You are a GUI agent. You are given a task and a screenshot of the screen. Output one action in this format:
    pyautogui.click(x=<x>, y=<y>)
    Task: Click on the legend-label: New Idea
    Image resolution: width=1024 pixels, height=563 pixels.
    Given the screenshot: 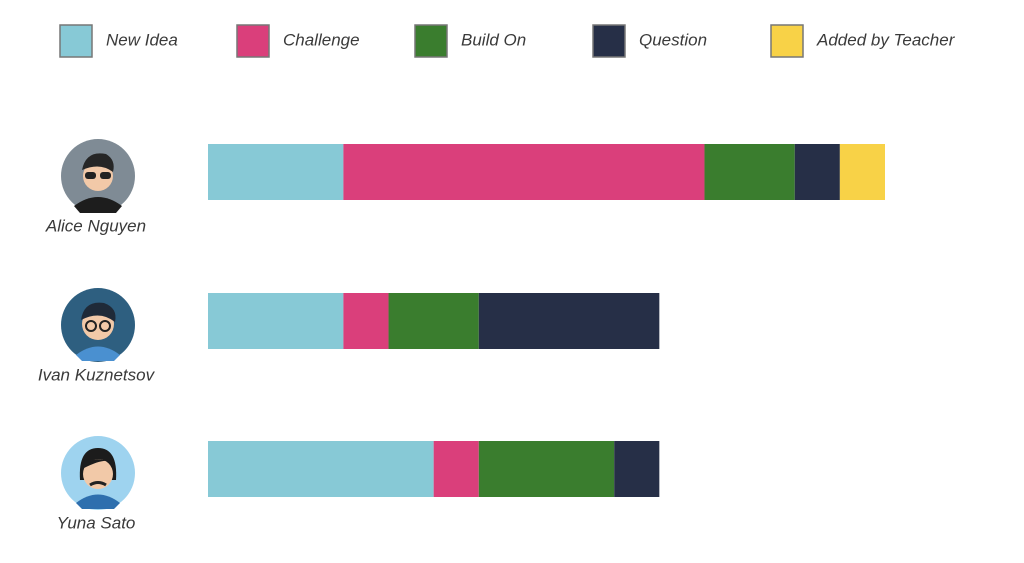 What is the action you would take?
    pyautogui.click(x=142, y=39)
    